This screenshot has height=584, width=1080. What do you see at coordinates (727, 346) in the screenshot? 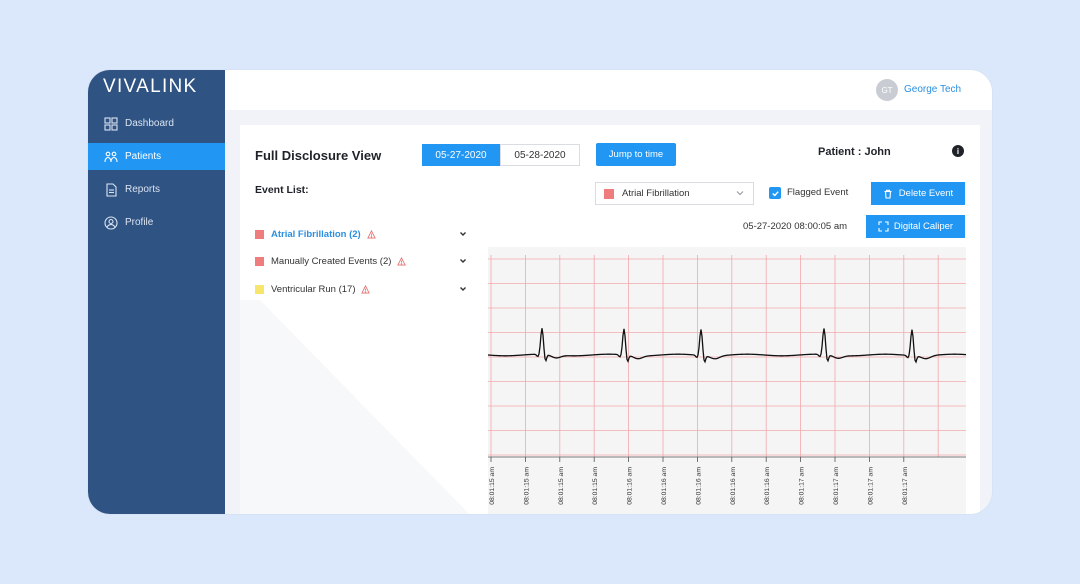
I see `ecg-waveform` at bounding box center [727, 346].